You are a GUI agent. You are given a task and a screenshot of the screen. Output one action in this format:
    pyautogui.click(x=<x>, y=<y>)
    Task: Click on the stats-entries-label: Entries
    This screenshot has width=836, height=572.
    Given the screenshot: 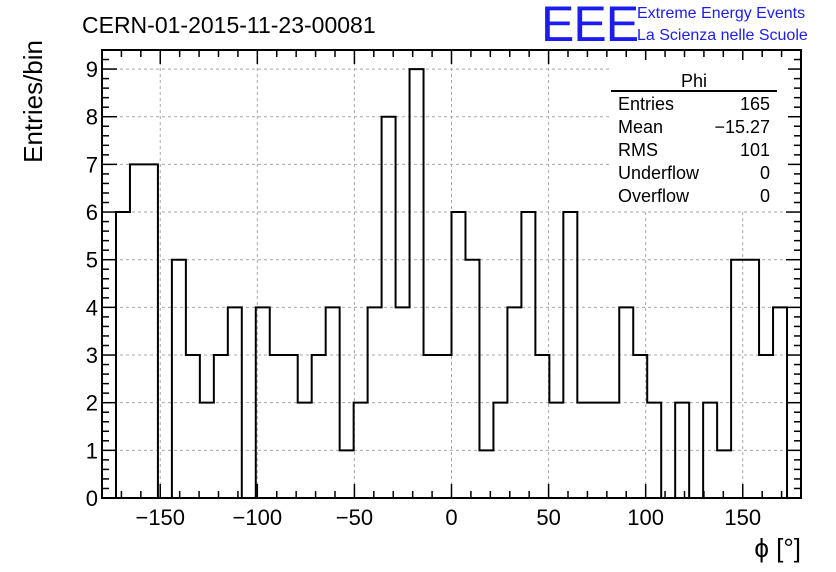 What is the action you would take?
    pyautogui.click(x=646, y=104)
    